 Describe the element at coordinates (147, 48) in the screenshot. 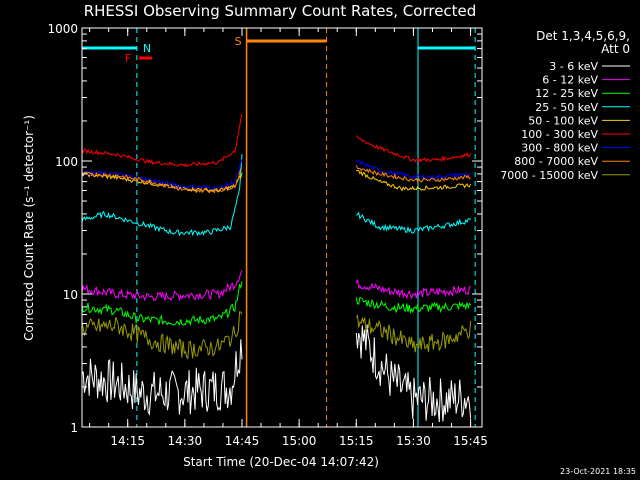

I see `night-flag-label: N` at that location.